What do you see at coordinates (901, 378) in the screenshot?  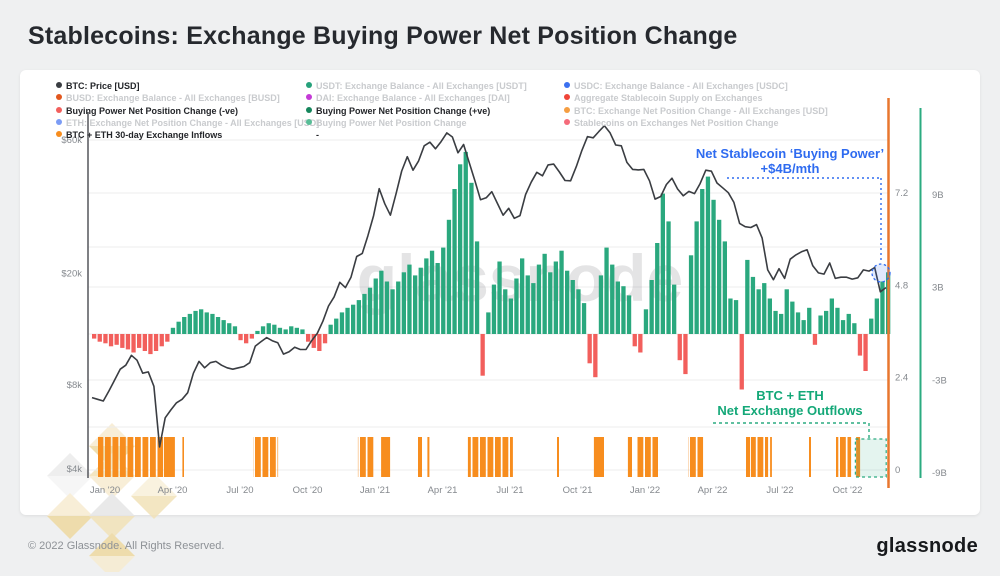 I see `axis-tick-label: 2.4` at bounding box center [901, 378].